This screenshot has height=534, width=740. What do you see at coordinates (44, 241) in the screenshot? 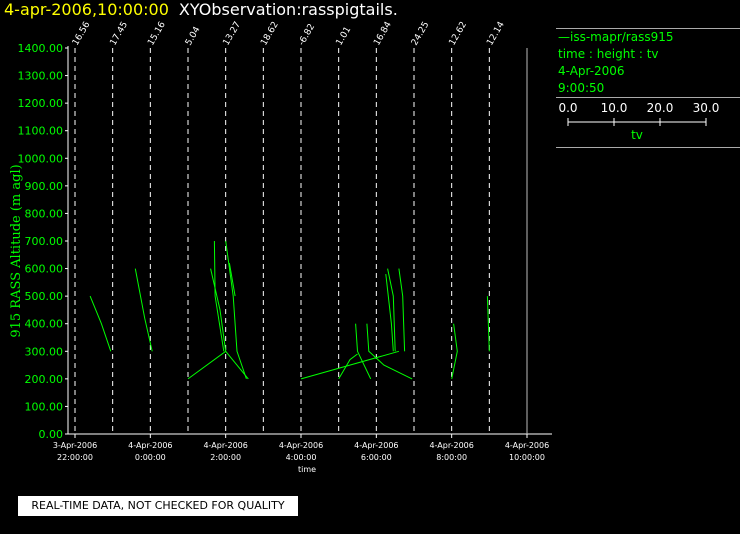
I see `y-tick-label: 700.00` at bounding box center [44, 241].